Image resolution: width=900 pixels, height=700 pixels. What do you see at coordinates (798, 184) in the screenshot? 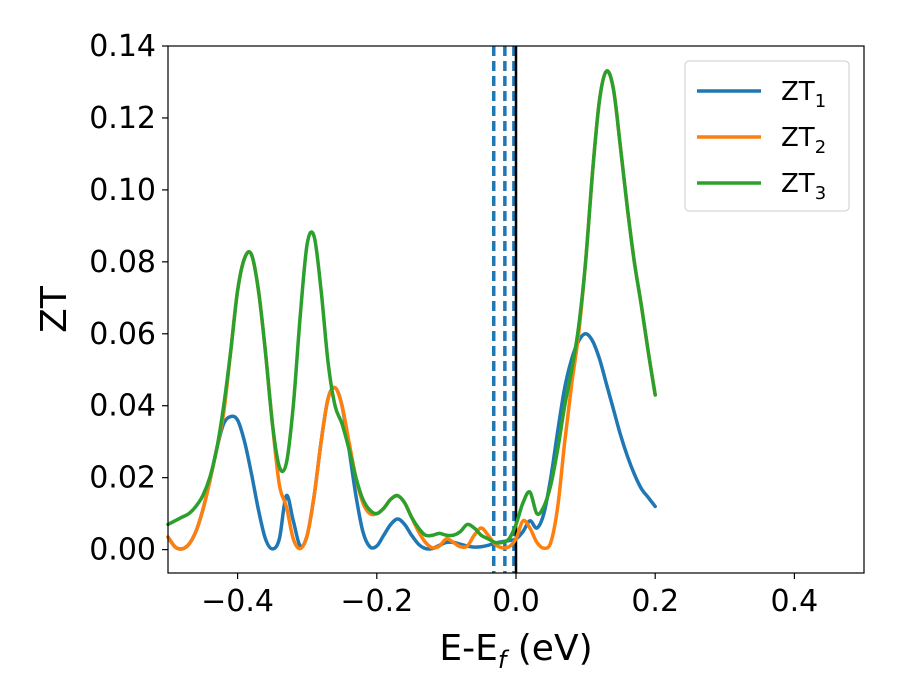
I see `legend-label-3-name: ZT` at bounding box center [798, 184].